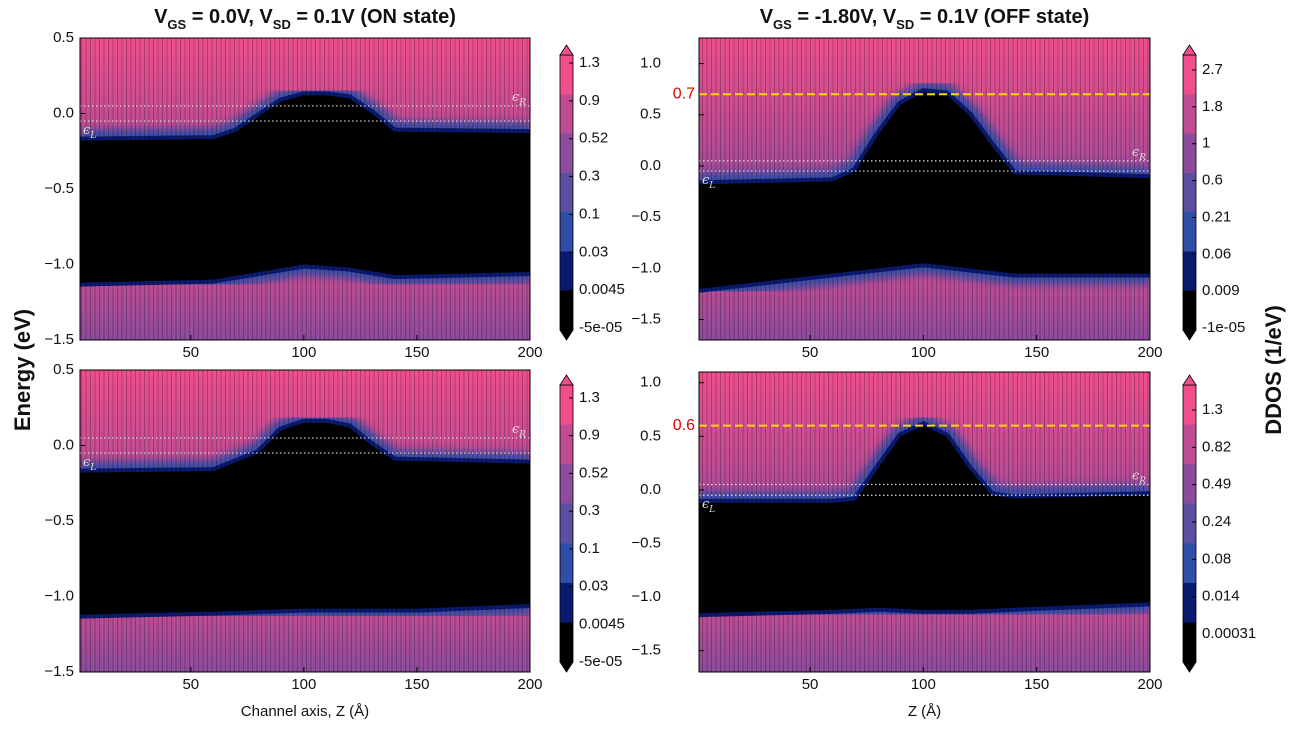  What do you see at coordinates (1216, 521) in the screenshot?
I see `colorbar-tick-label: 0.24` at bounding box center [1216, 521].